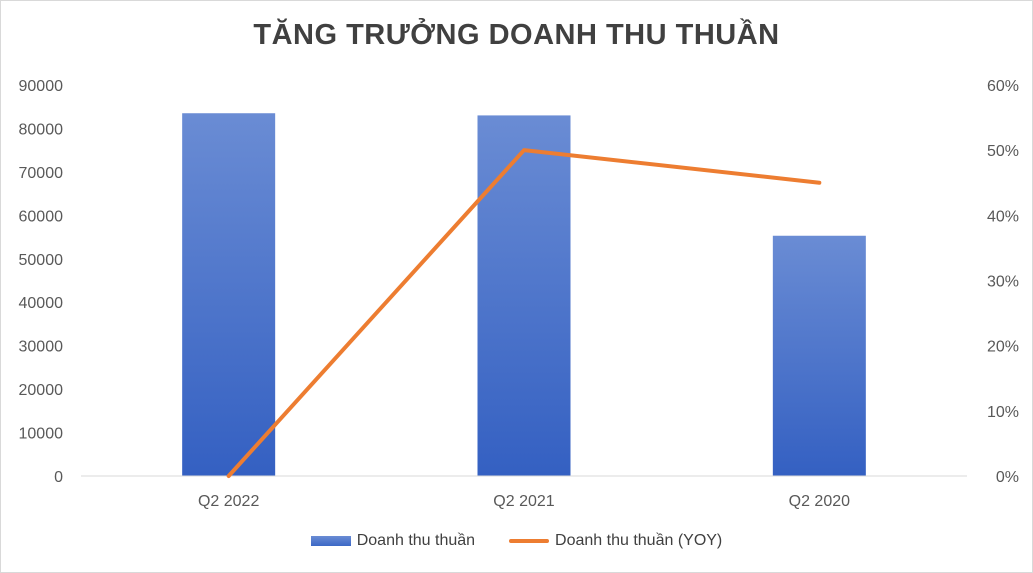 Image resolution: width=1033 pixels, height=573 pixels. Describe the element at coordinates (1003, 151) in the screenshot. I see `y2-tick-label-5: 50%` at that location.